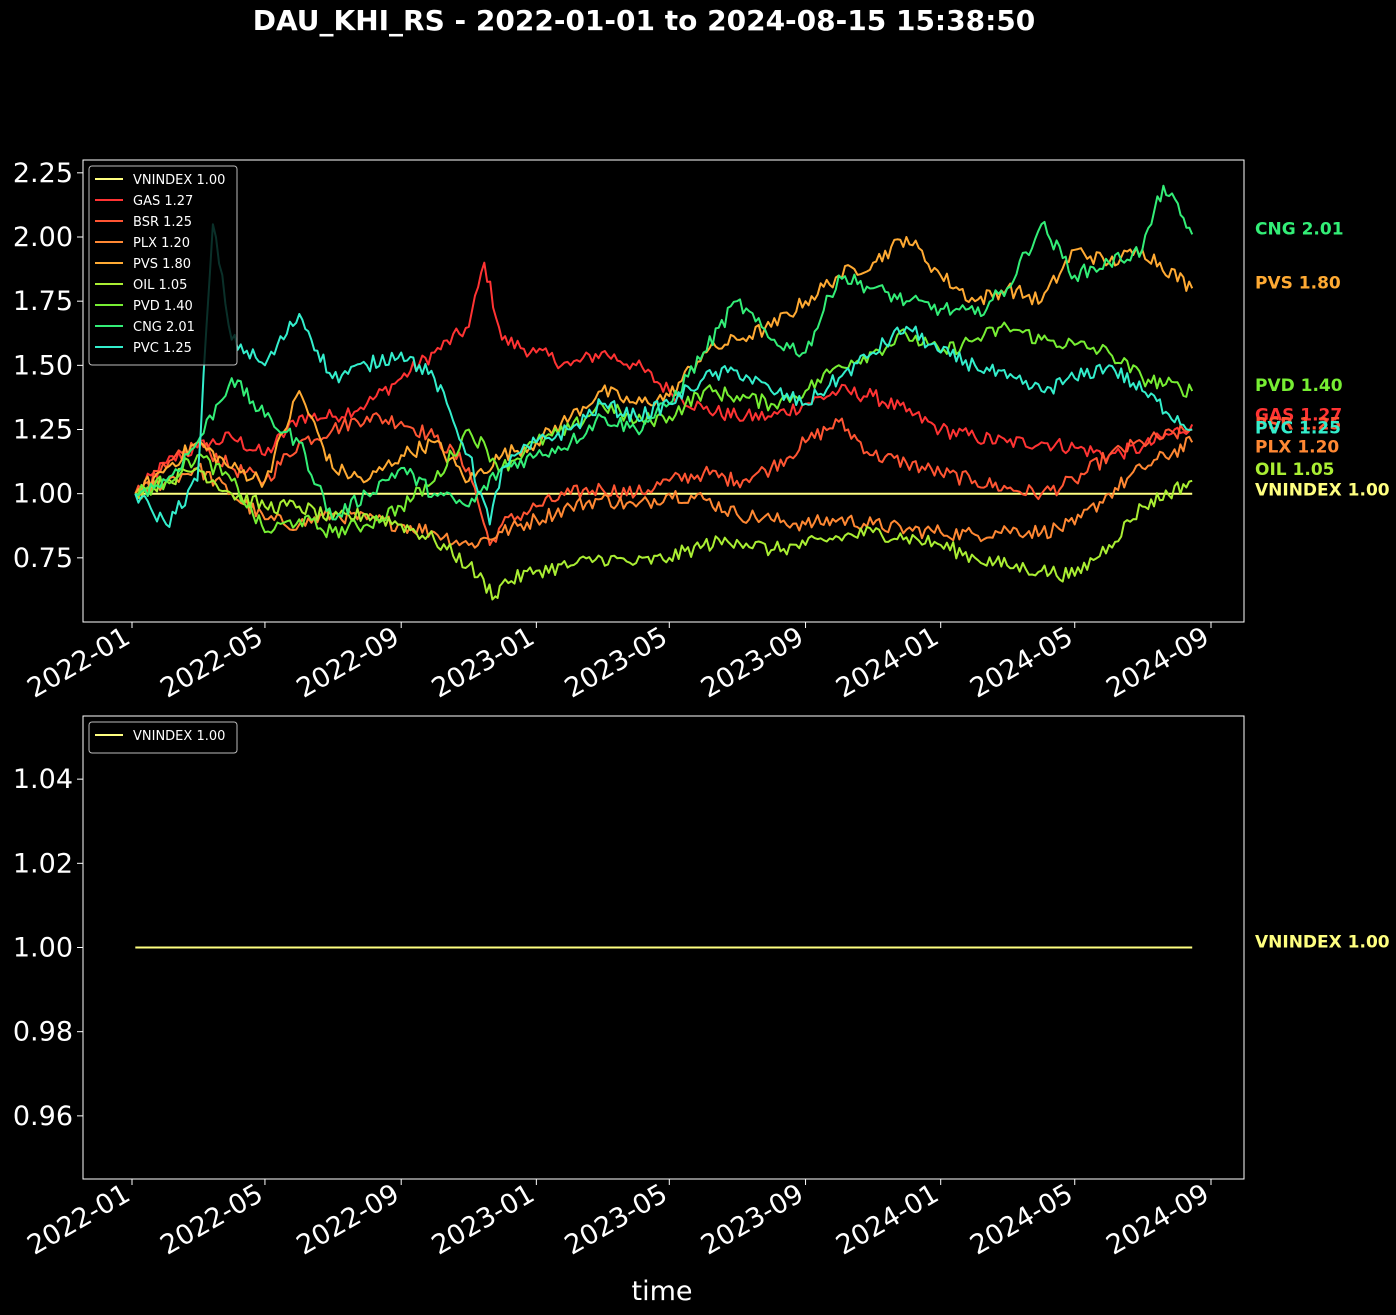 The image size is (1396, 1315). What do you see at coordinates (43, 301) in the screenshot?
I see `y-tick-label: 1.75` at bounding box center [43, 301].